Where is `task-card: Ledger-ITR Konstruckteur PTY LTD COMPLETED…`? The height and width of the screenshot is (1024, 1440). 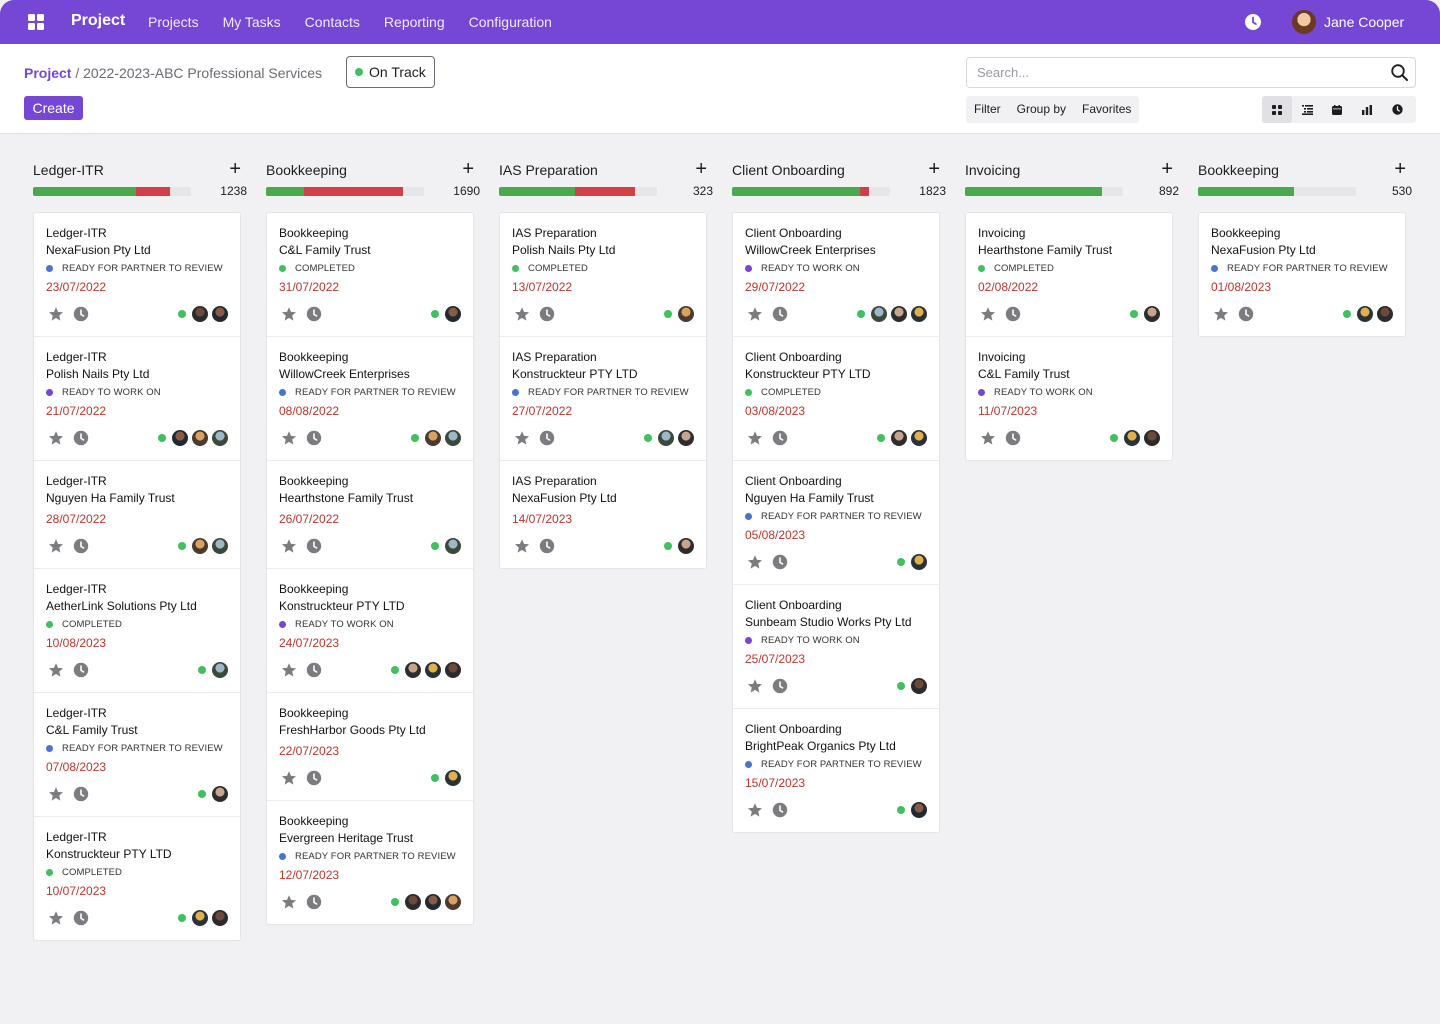 task-card: Ledger-ITR Konstruckteur PTY LTD COMPLETED… is located at coordinates (137, 878).